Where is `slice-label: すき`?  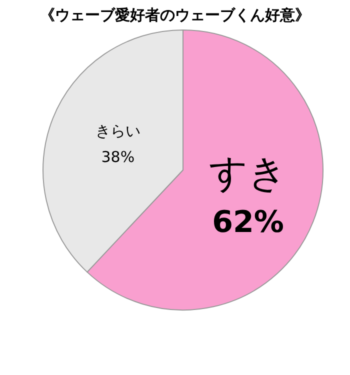
slice-label: すき is located at coordinates (248, 172).